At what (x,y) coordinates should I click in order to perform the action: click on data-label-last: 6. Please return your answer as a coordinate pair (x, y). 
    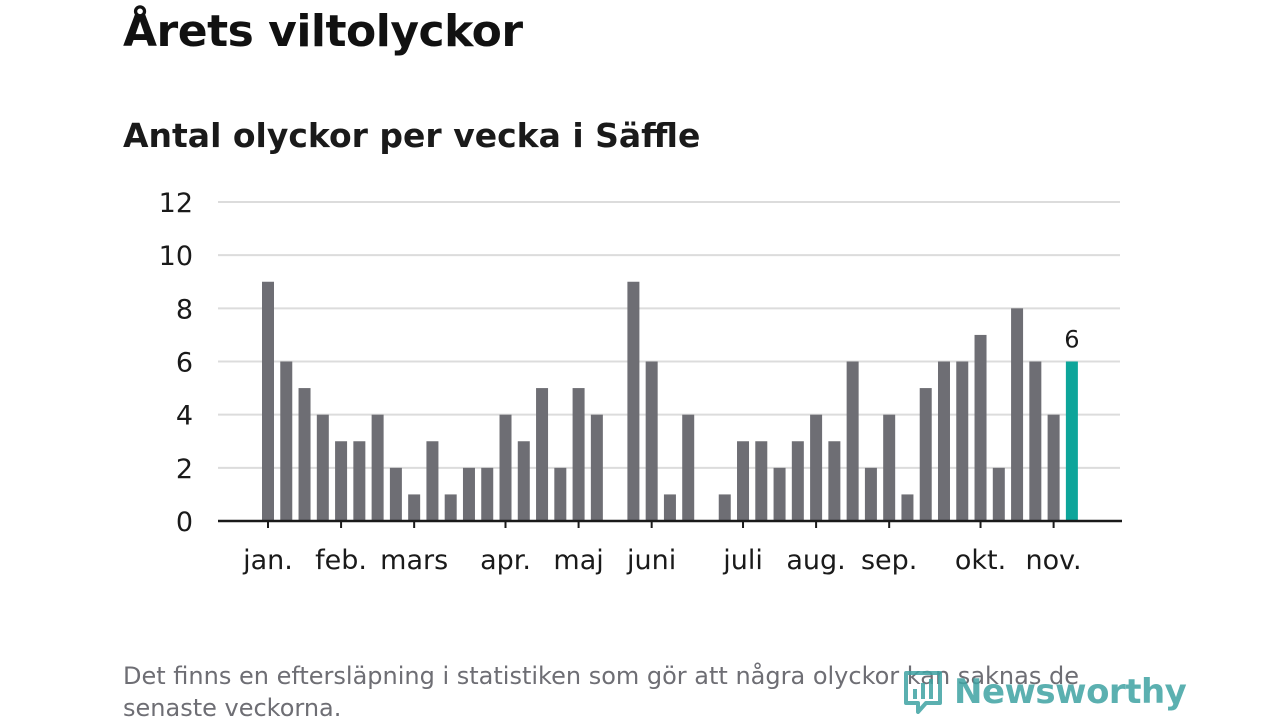
    Looking at the image, I should click on (1071, 340).